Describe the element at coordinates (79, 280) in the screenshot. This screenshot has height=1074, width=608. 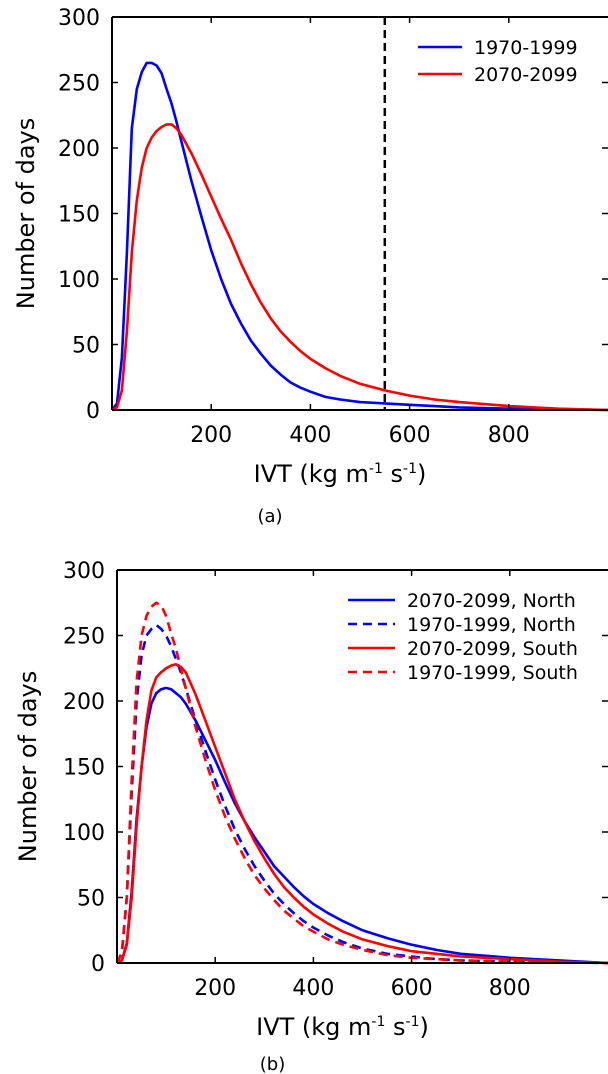
I see `panel-a-y-tick-label: 100` at that location.